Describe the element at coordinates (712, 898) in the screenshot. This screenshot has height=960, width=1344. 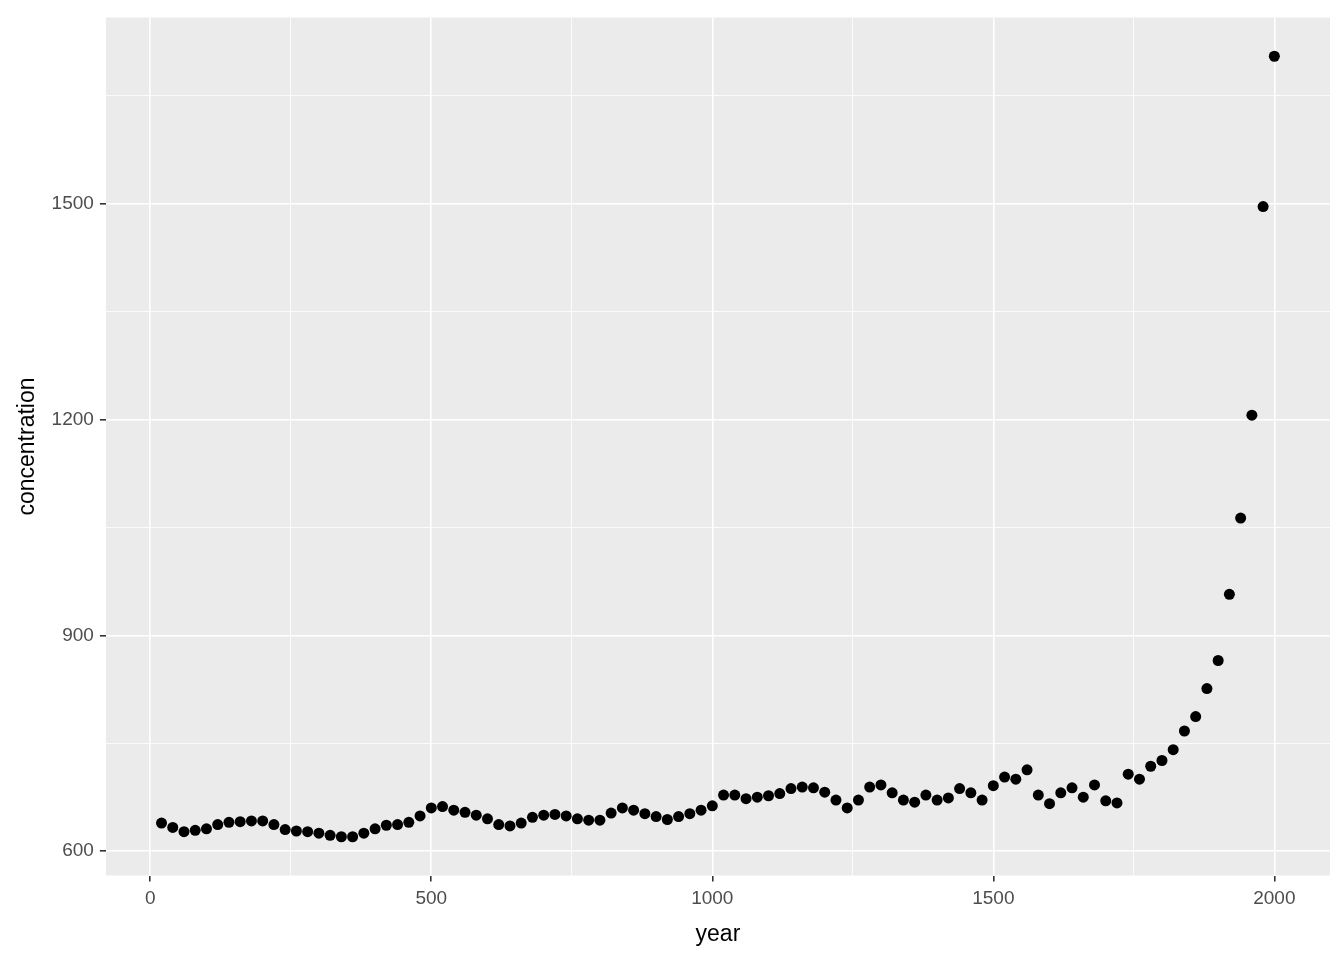
I see `x-tick-label: 1000` at that location.